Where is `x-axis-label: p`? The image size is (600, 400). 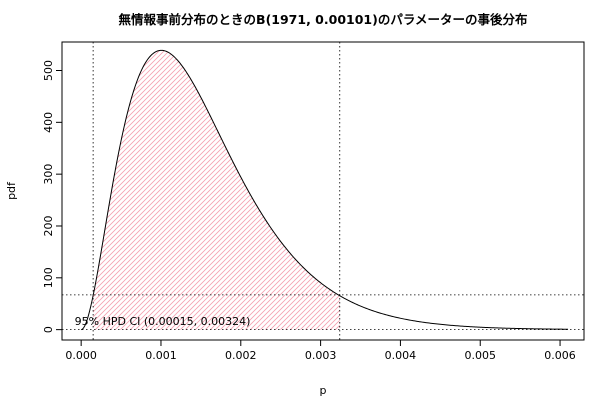
x-axis-label: p is located at coordinates (323, 390).